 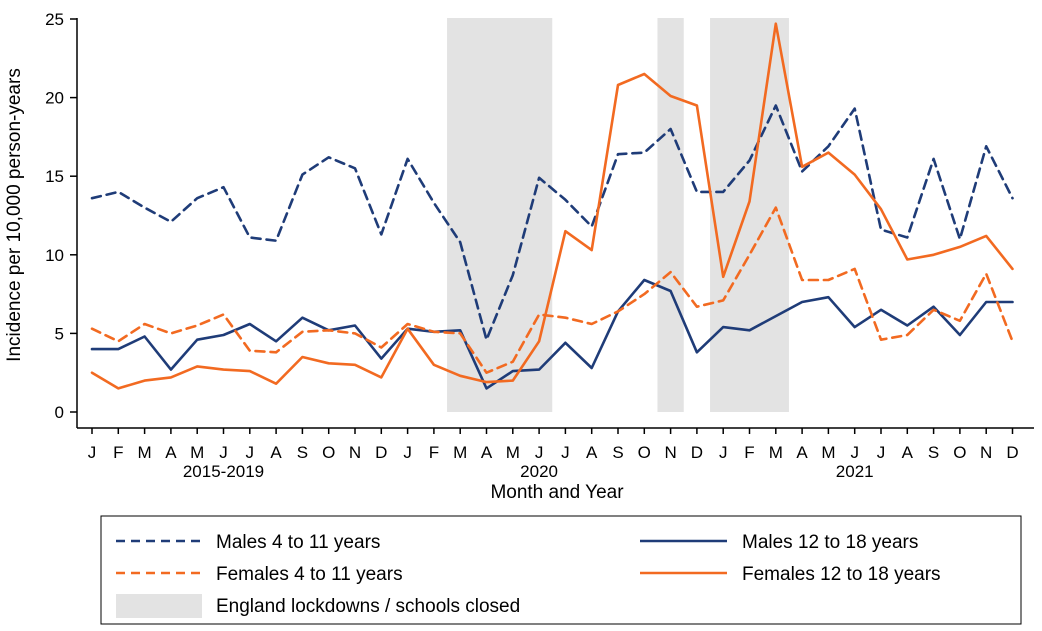 What do you see at coordinates (539, 471) in the screenshot?
I see `year-label: 2020` at bounding box center [539, 471].